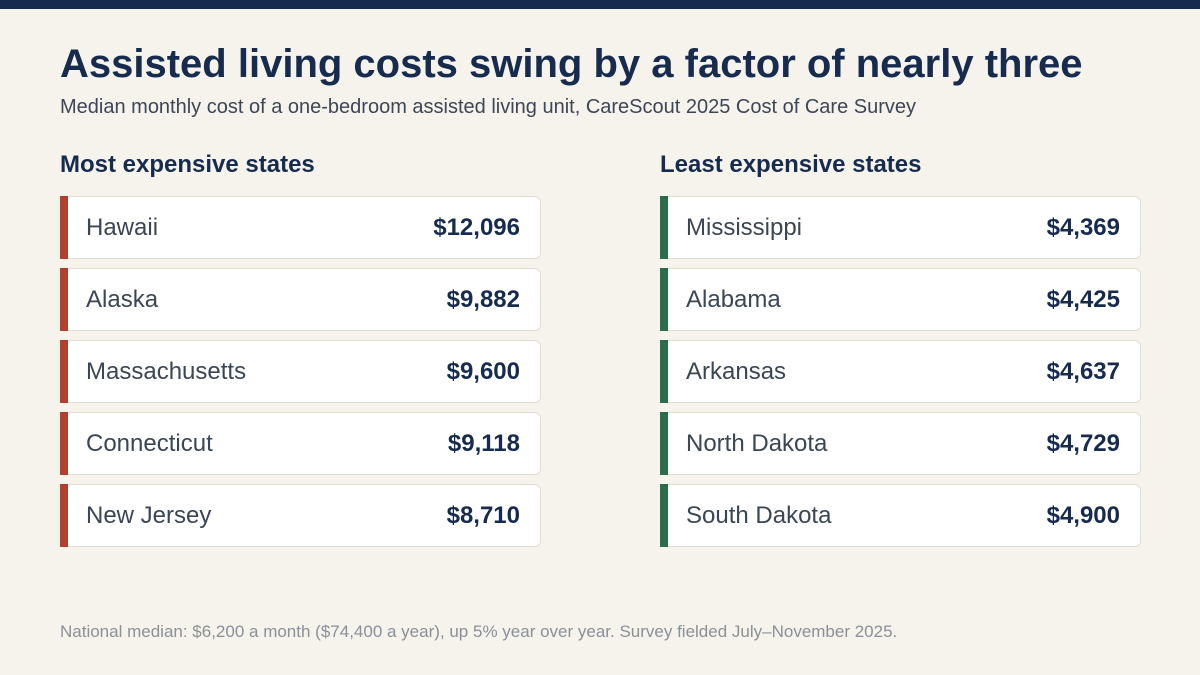  What do you see at coordinates (1083, 515) in the screenshot?
I see `state-cost: $4,900` at bounding box center [1083, 515].